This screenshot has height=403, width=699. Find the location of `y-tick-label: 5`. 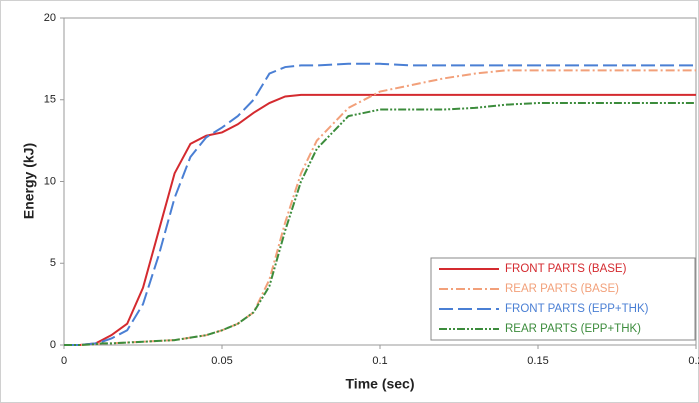

y-tick-label: 5 is located at coordinates (53, 263).